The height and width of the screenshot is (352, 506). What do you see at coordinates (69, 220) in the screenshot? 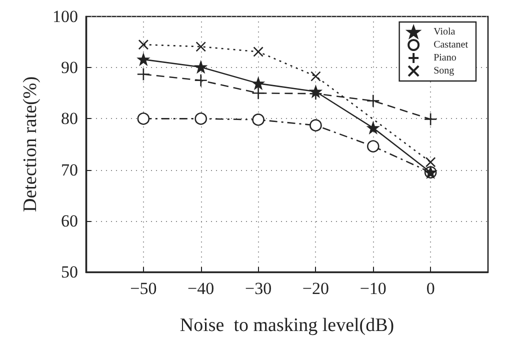
I see `y-tick-label: 60` at bounding box center [69, 220].